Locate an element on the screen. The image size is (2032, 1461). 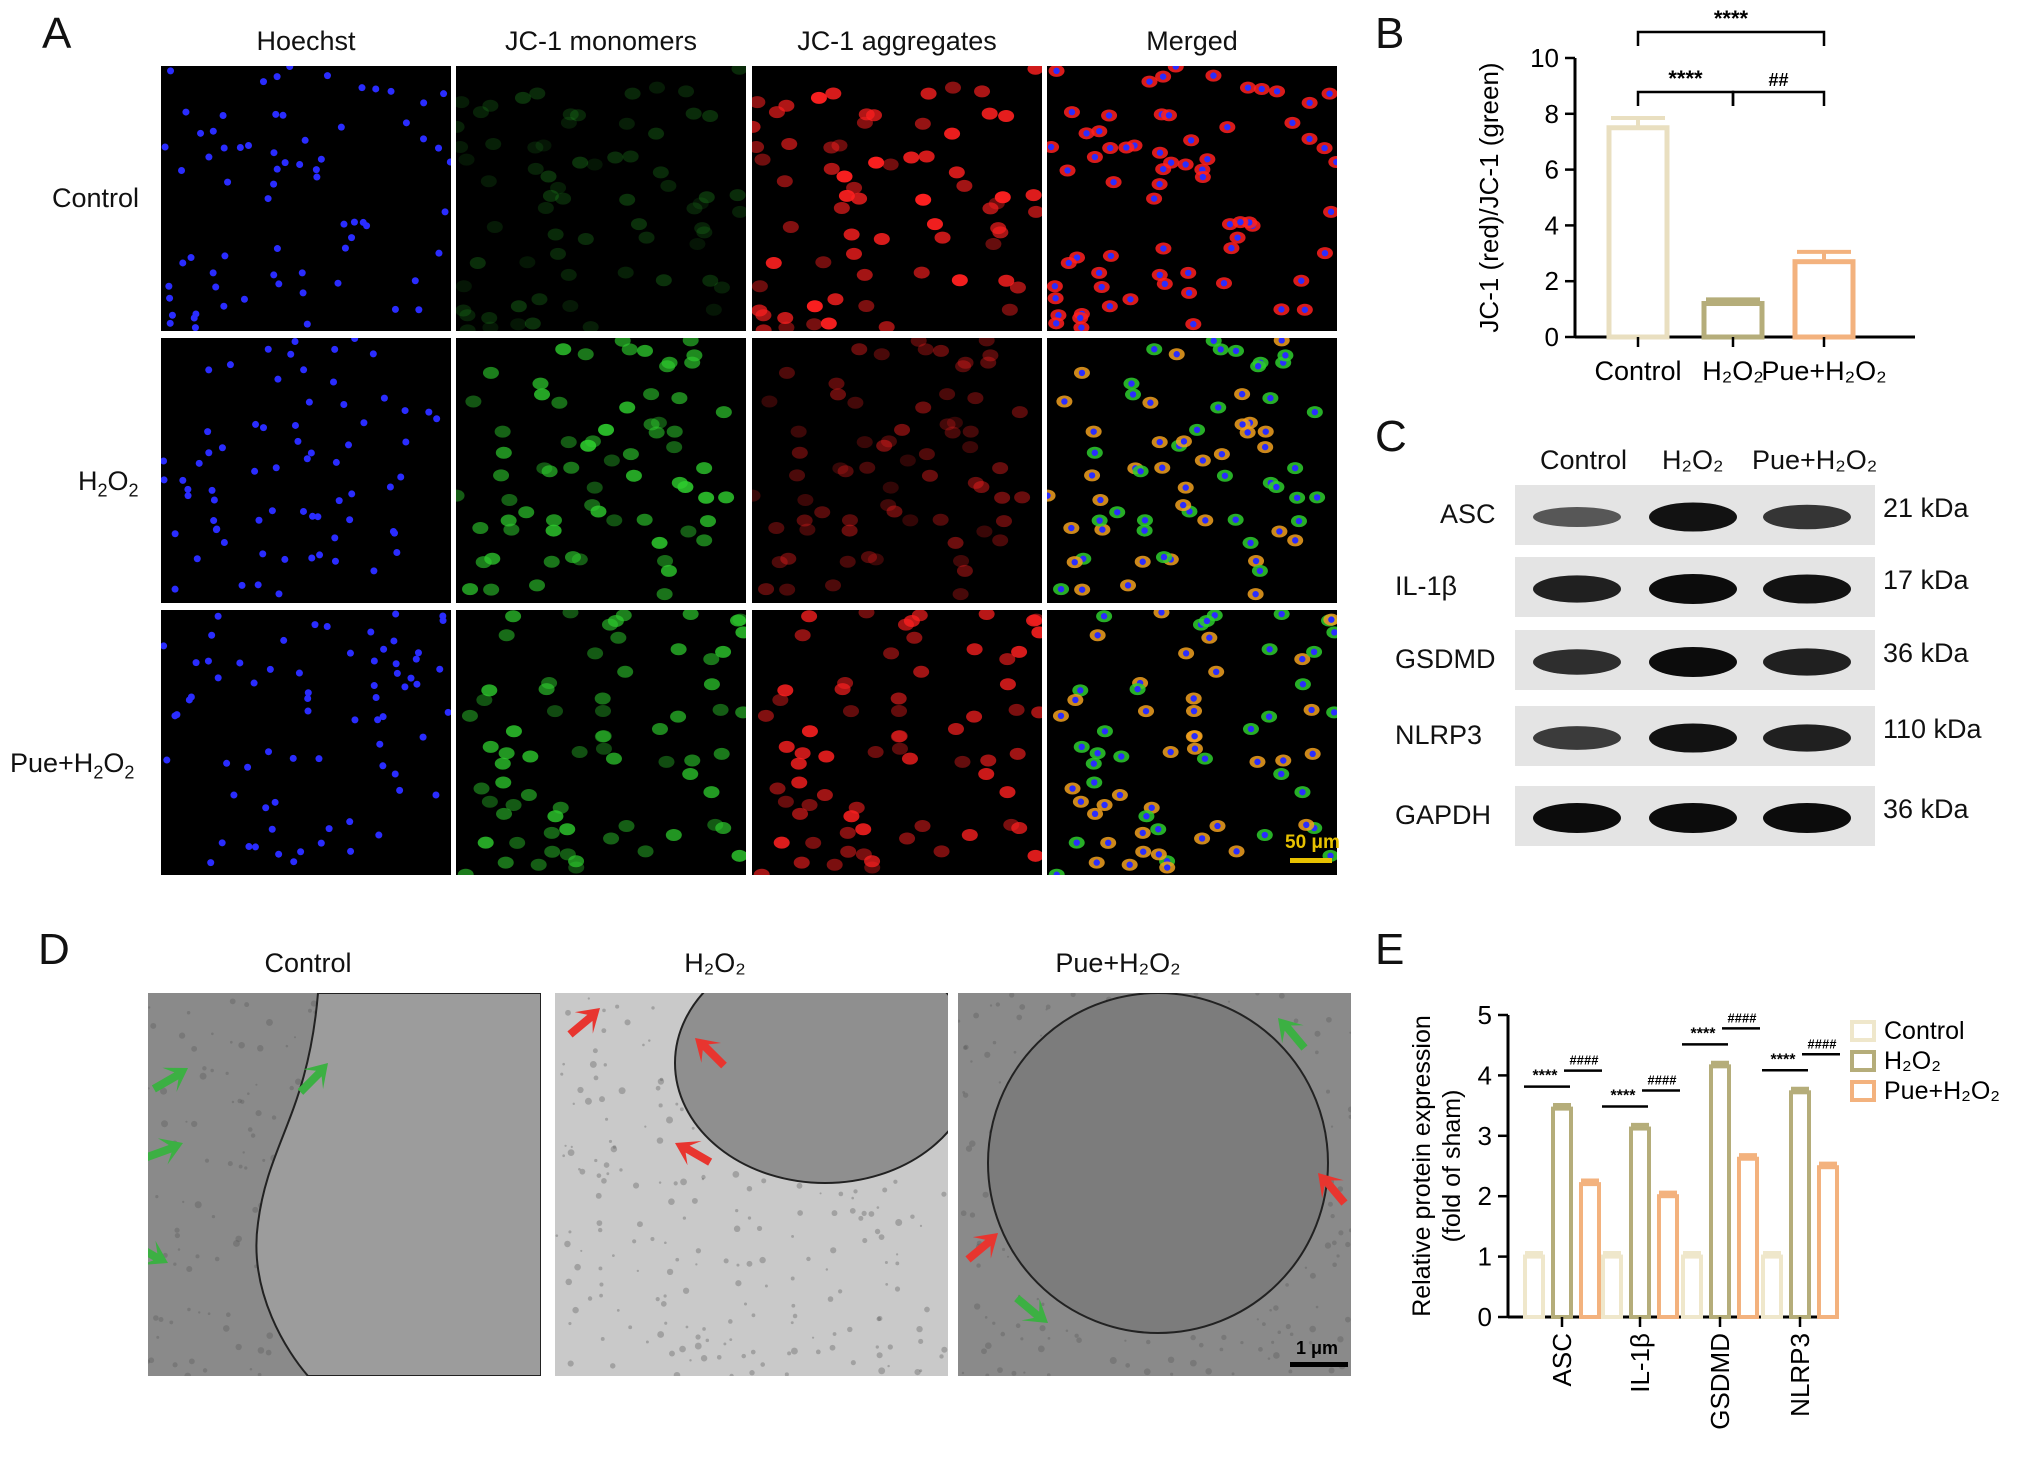
sig-bracket-b is located at coordinates (1685, 98).